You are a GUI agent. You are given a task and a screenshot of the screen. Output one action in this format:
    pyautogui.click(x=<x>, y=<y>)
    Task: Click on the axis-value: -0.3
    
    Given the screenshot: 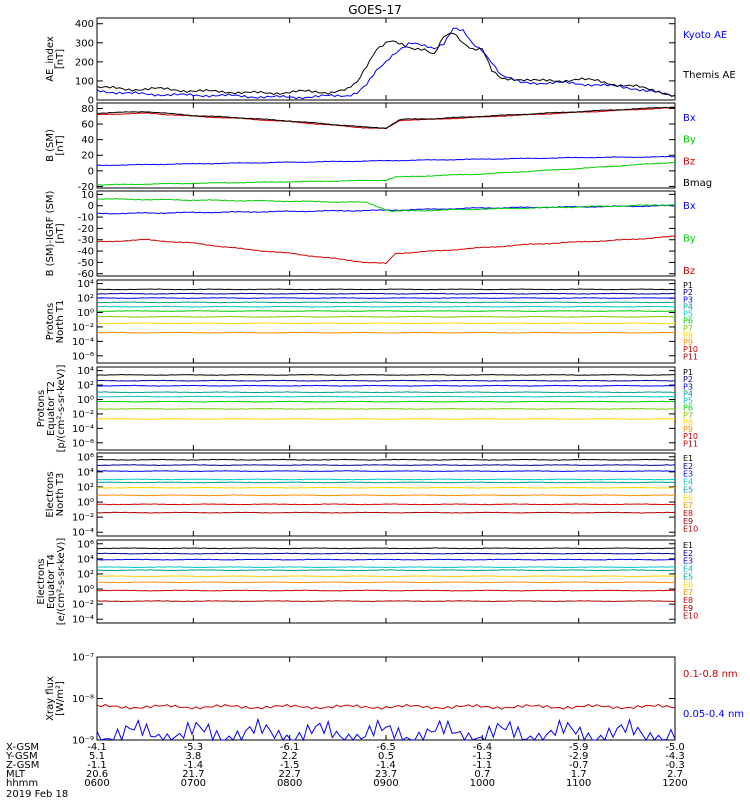 What is the action you would take?
    pyautogui.click(x=675, y=765)
    